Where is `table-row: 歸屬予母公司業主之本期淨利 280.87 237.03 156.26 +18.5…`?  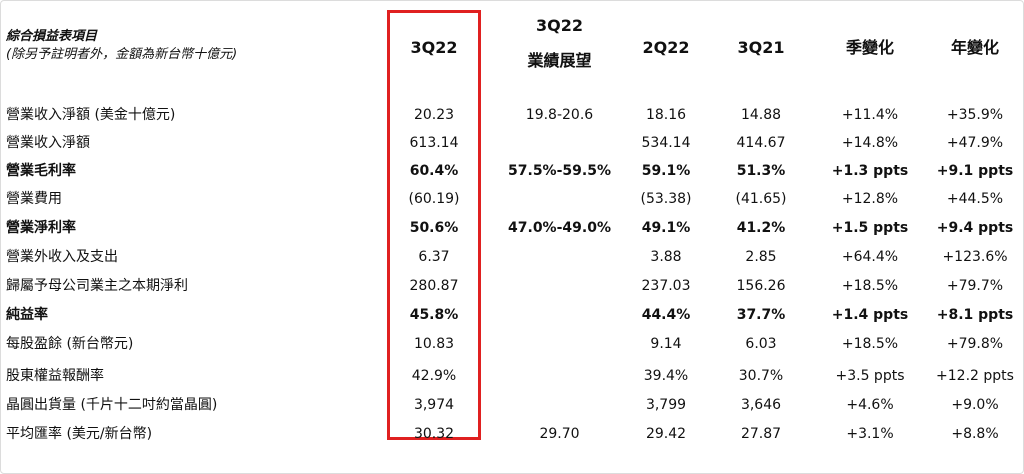 table-row: 歸屬予母公司業主之本期淨利 280.87 237.03 156.26 +18.5… is located at coordinates (512, 286).